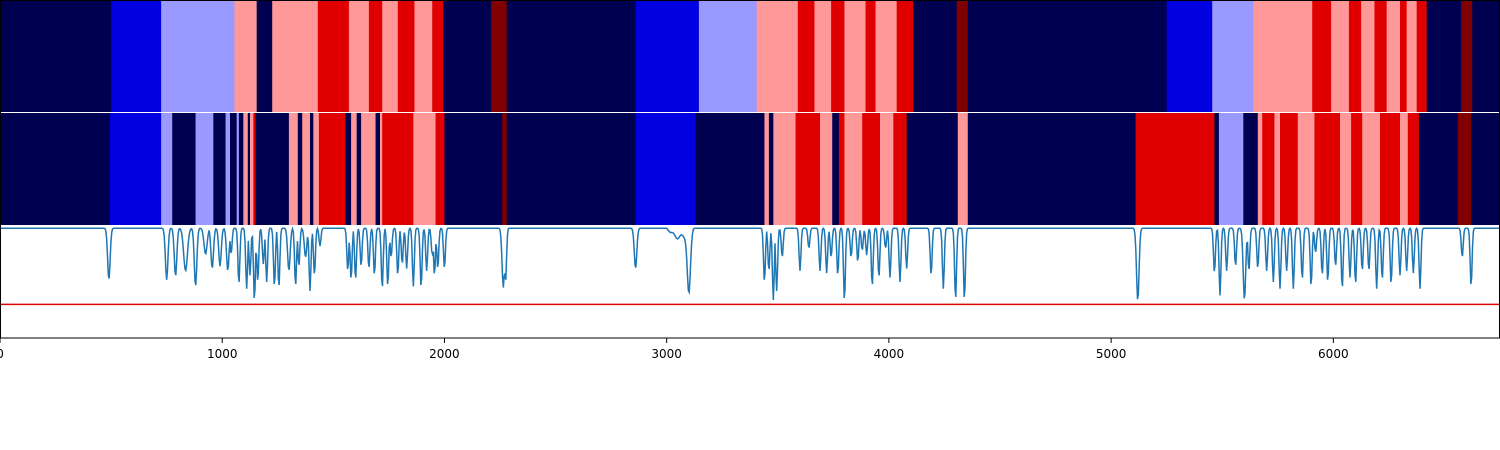  I want to click on x-tick-label: 3000, so click(666, 354).